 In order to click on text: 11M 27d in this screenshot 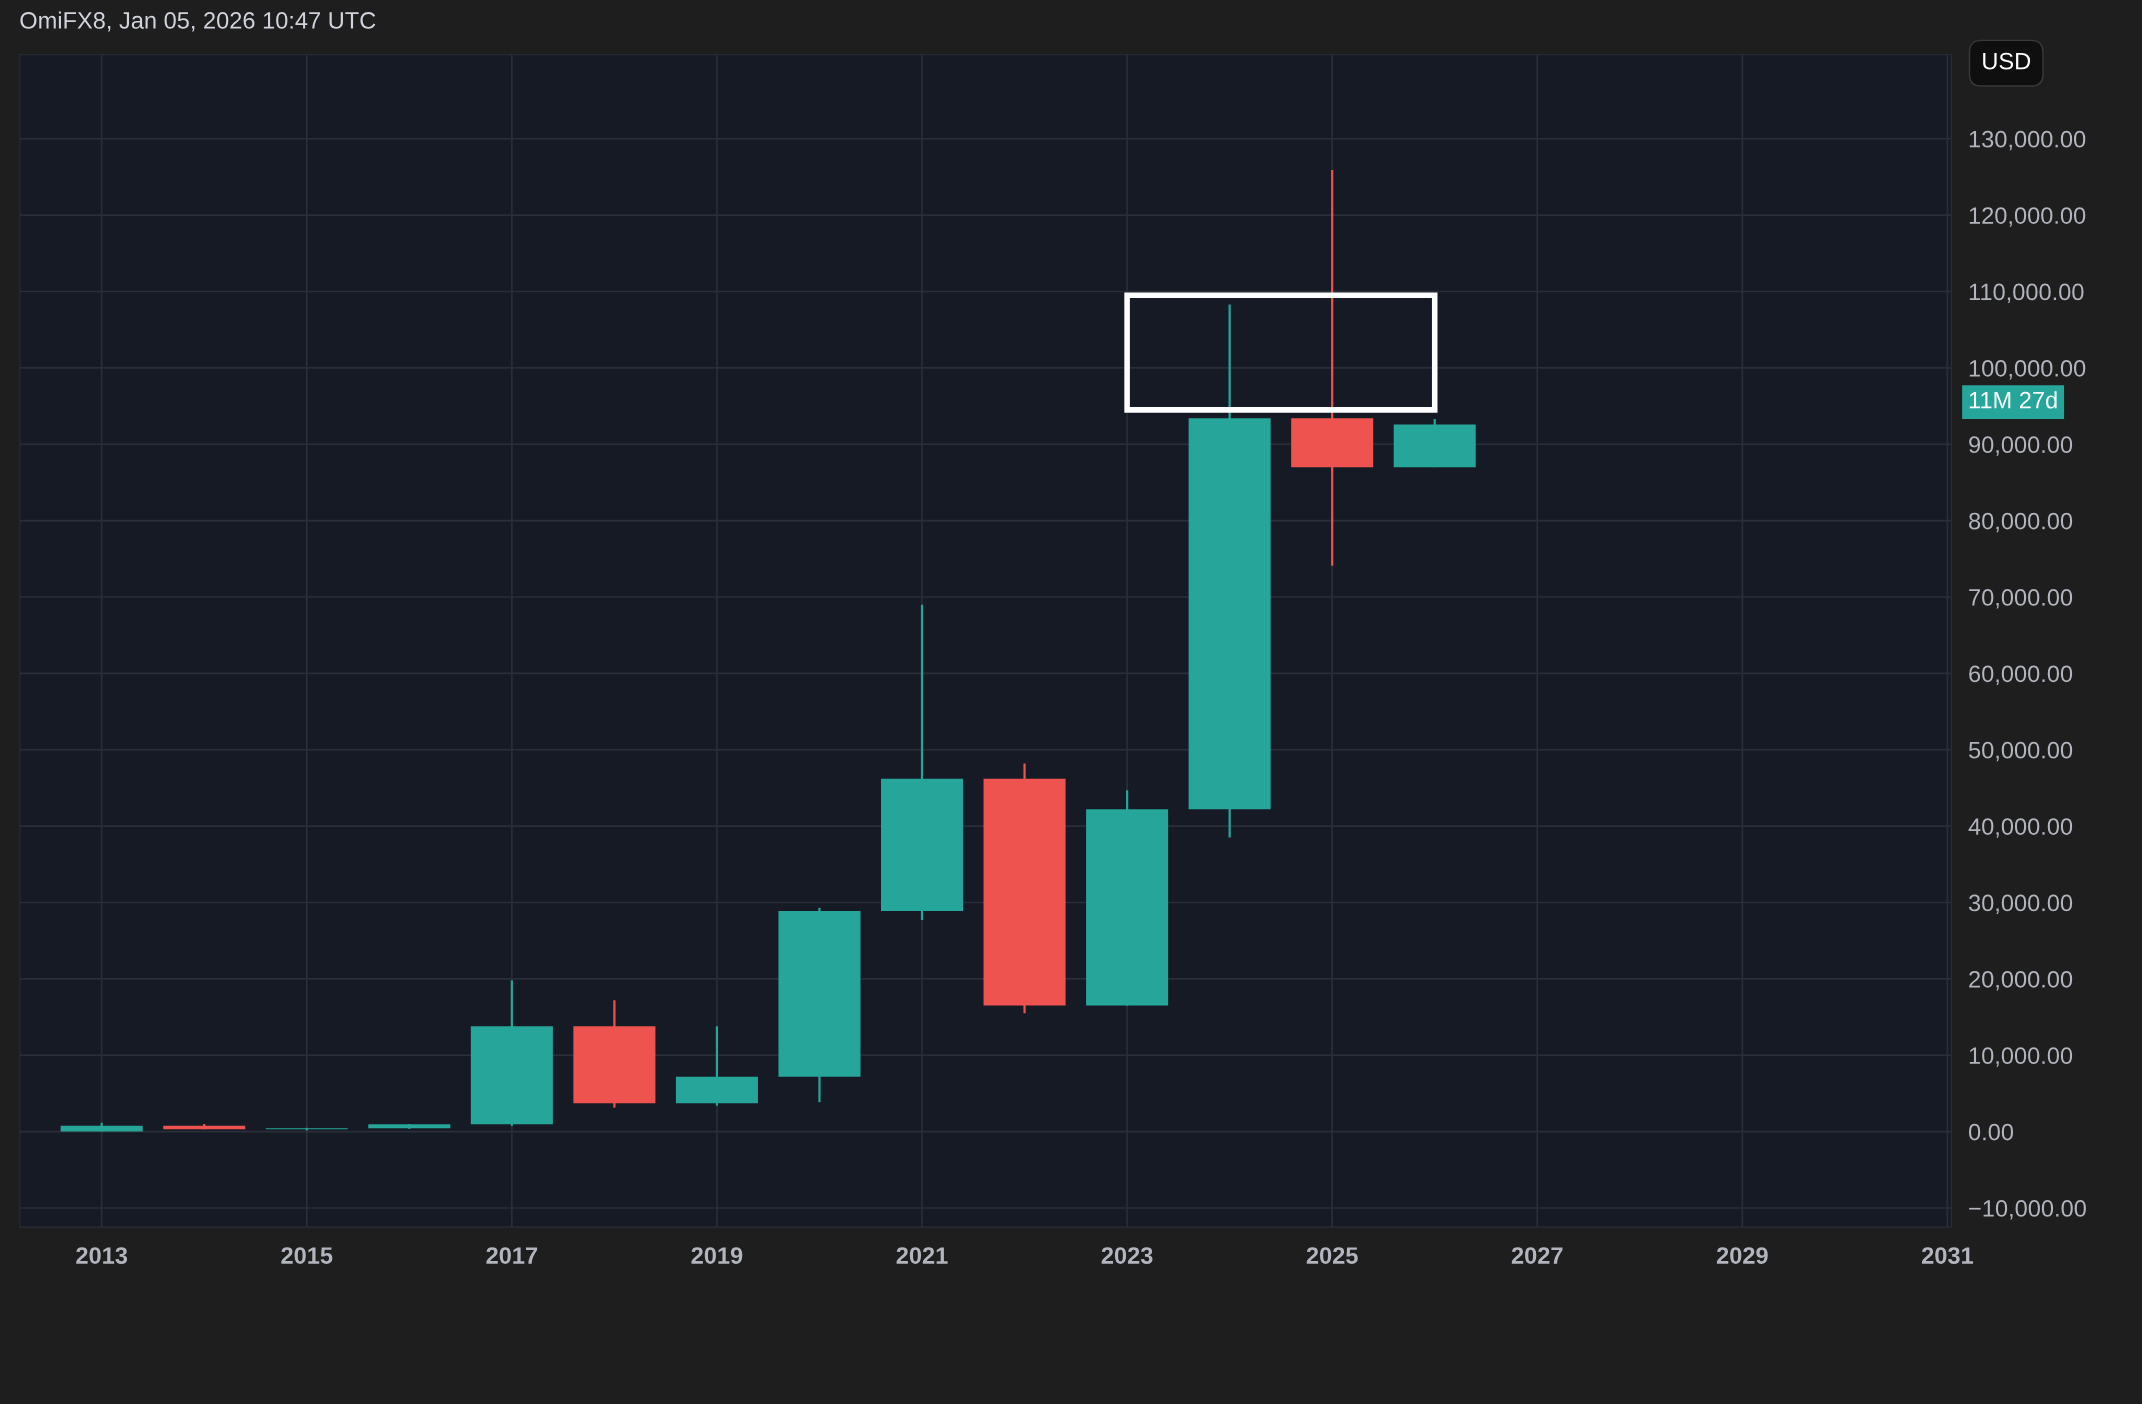, I will do `click(2013, 400)`.